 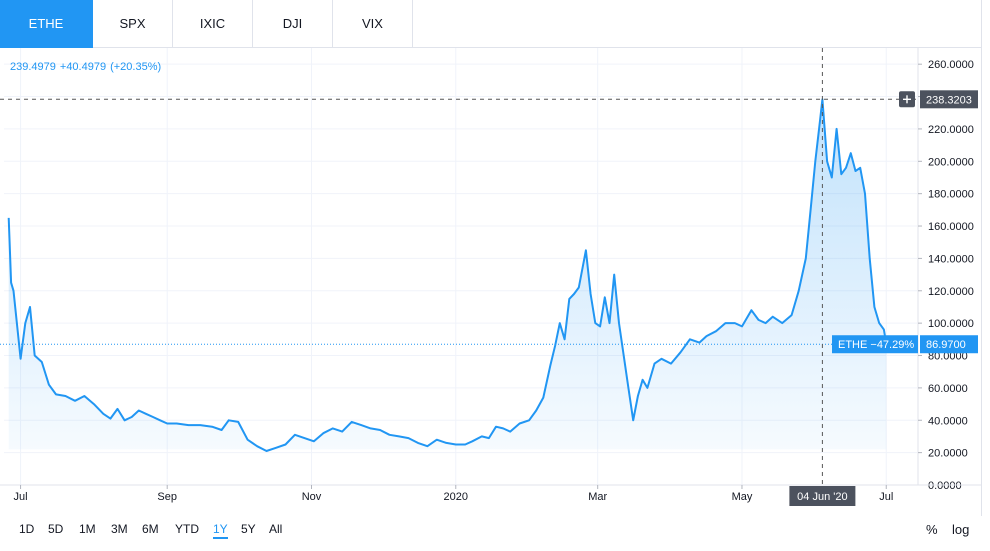 I want to click on legend-change-pct: (+20.35%), so click(x=136, y=67).